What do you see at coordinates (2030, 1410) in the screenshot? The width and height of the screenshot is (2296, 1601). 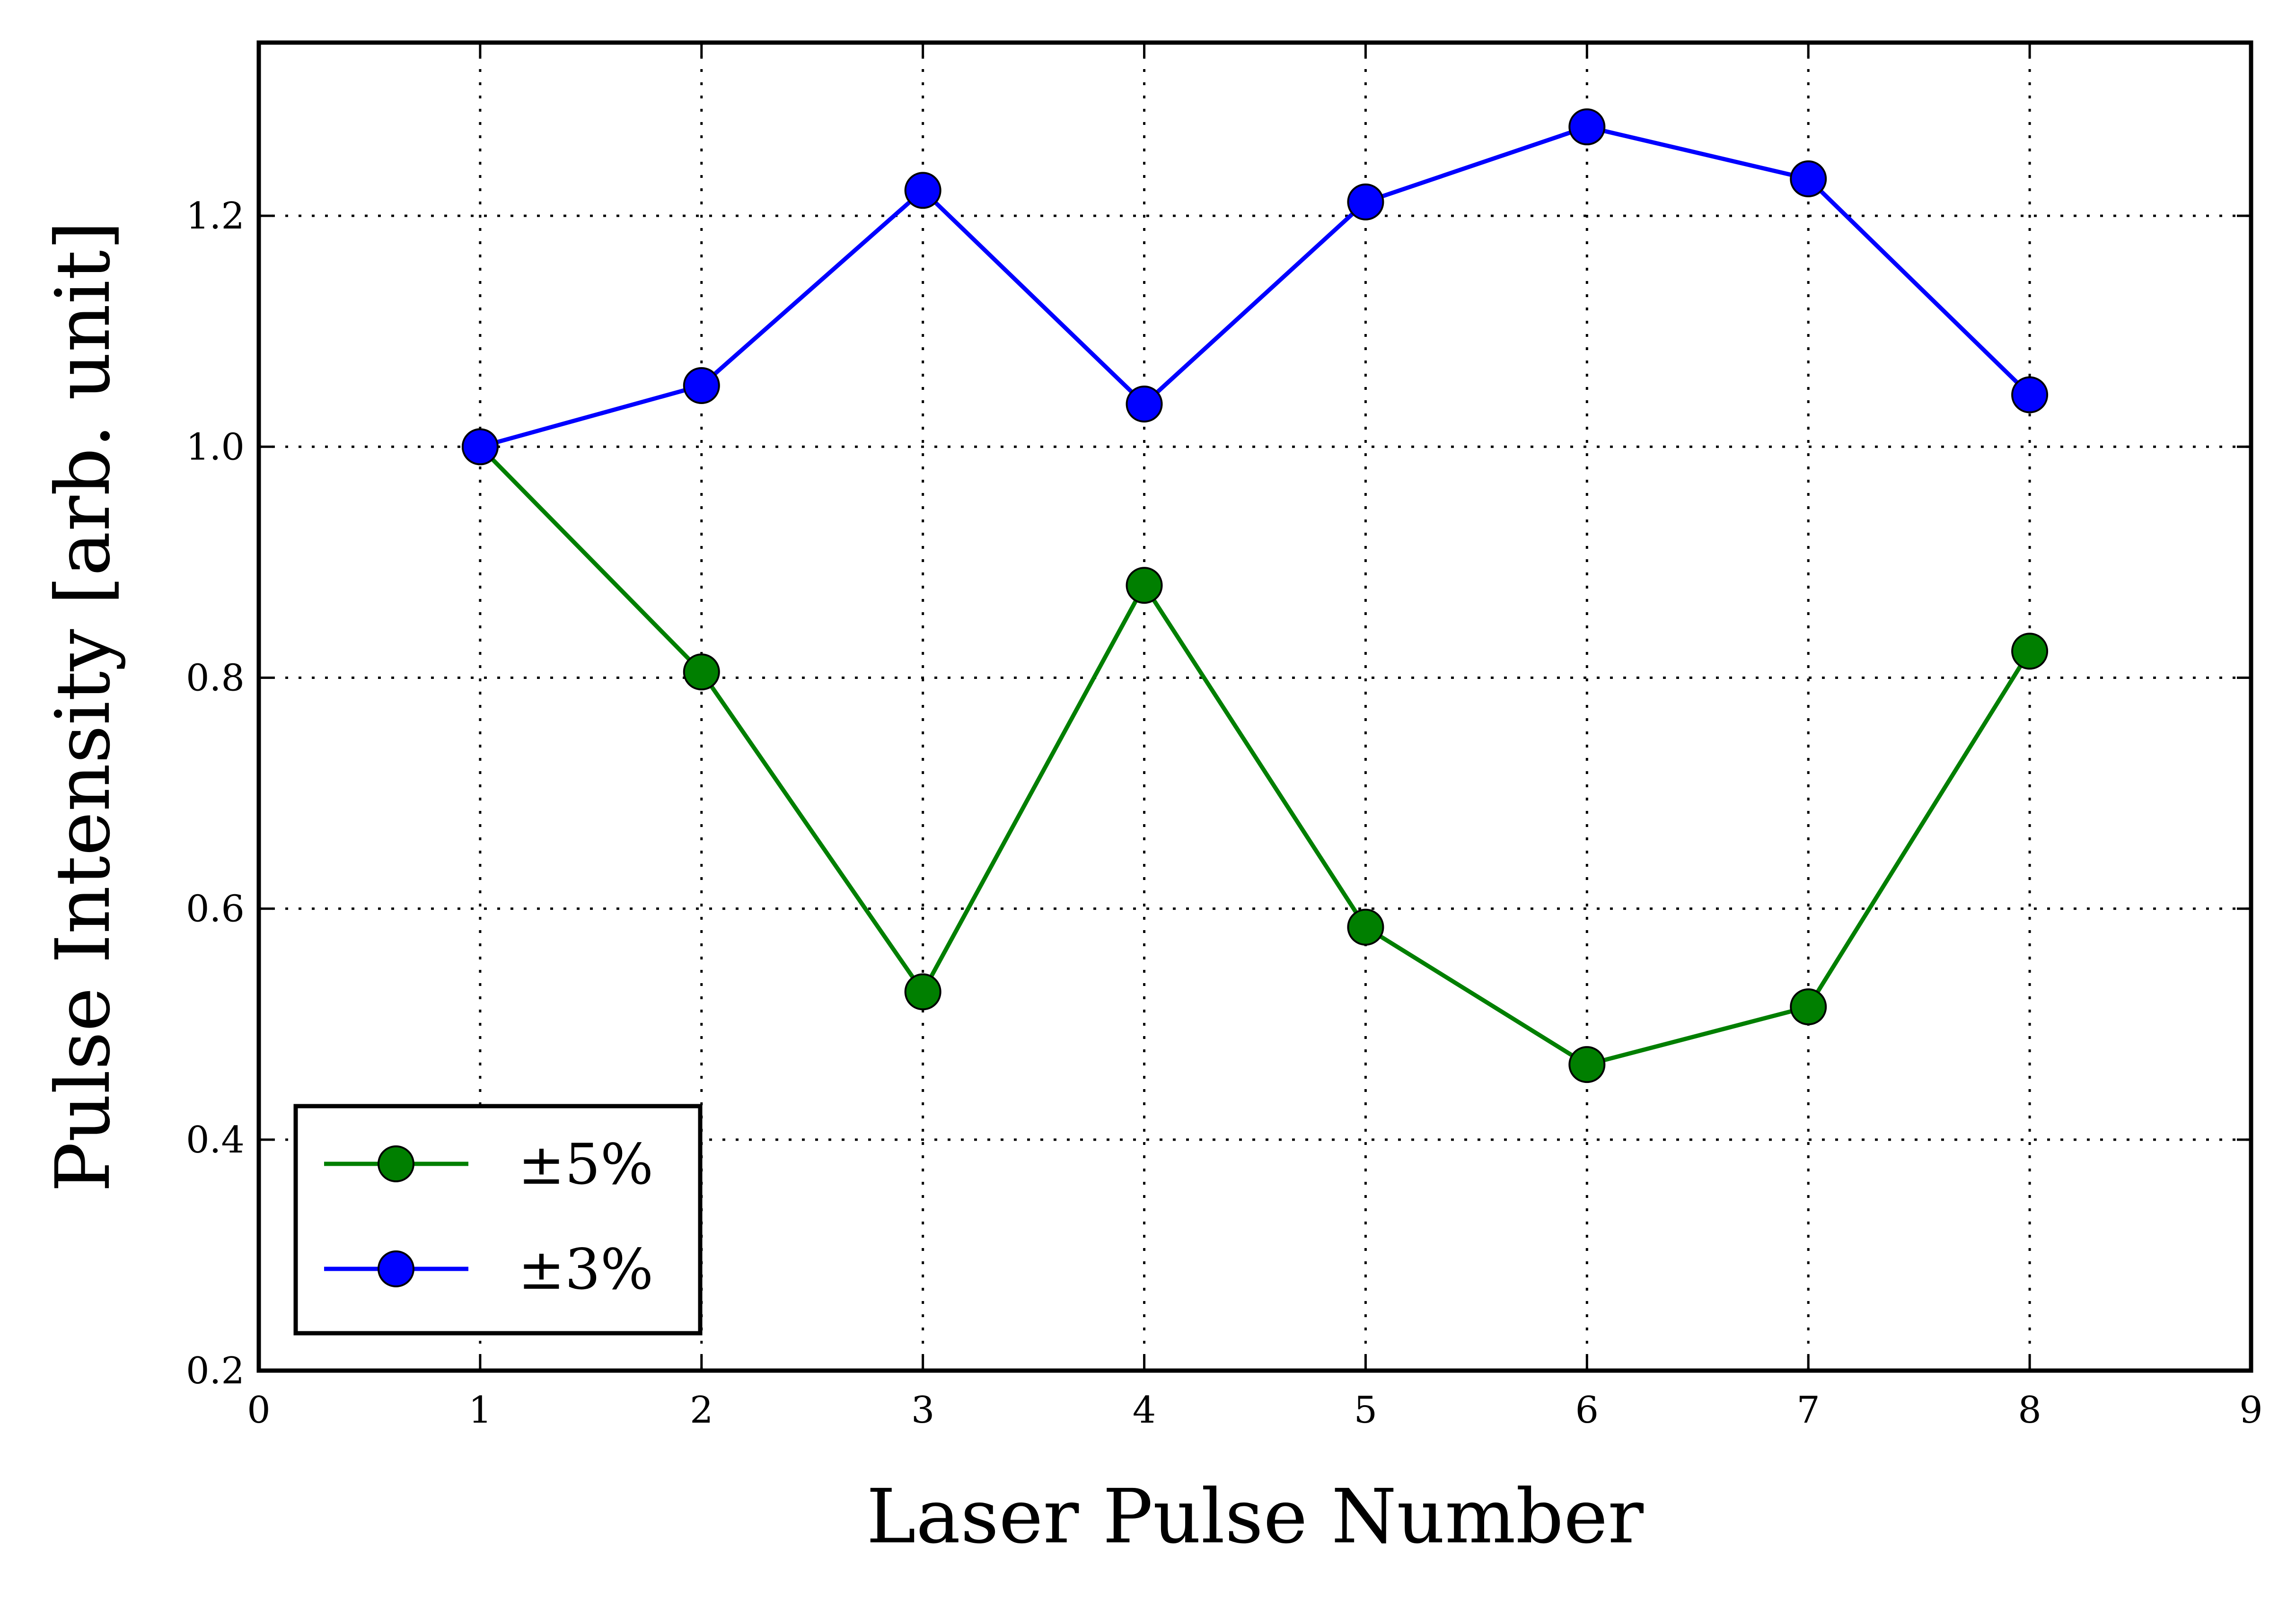 I see `x-tick-label: 8` at bounding box center [2030, 1410].